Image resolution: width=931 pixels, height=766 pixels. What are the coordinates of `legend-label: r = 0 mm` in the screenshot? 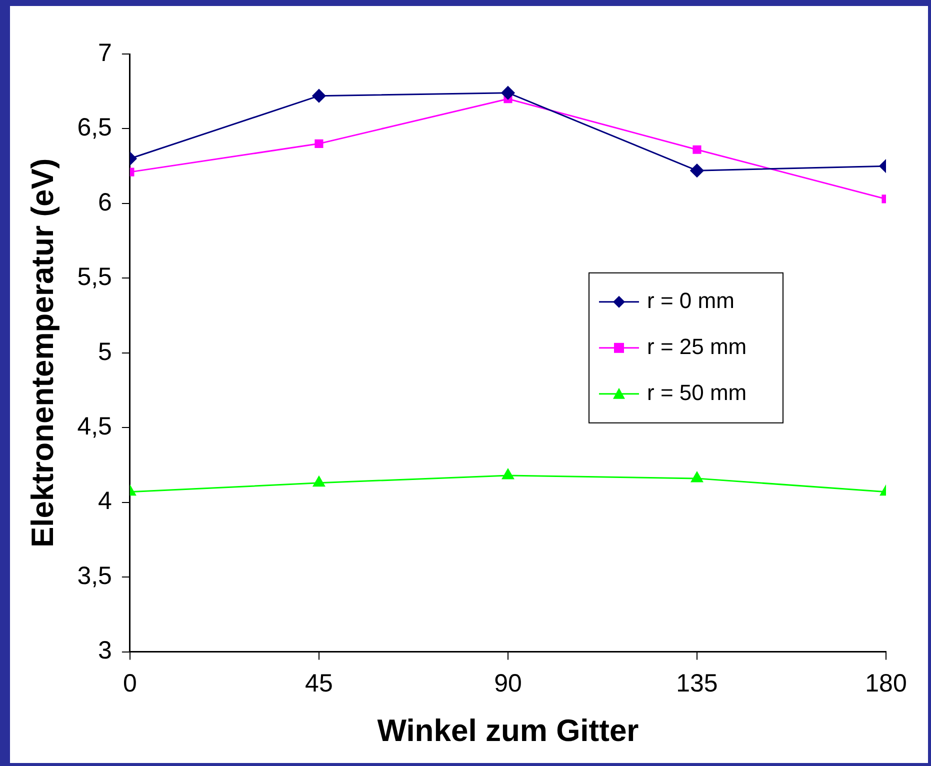 It's located at (690, 300).